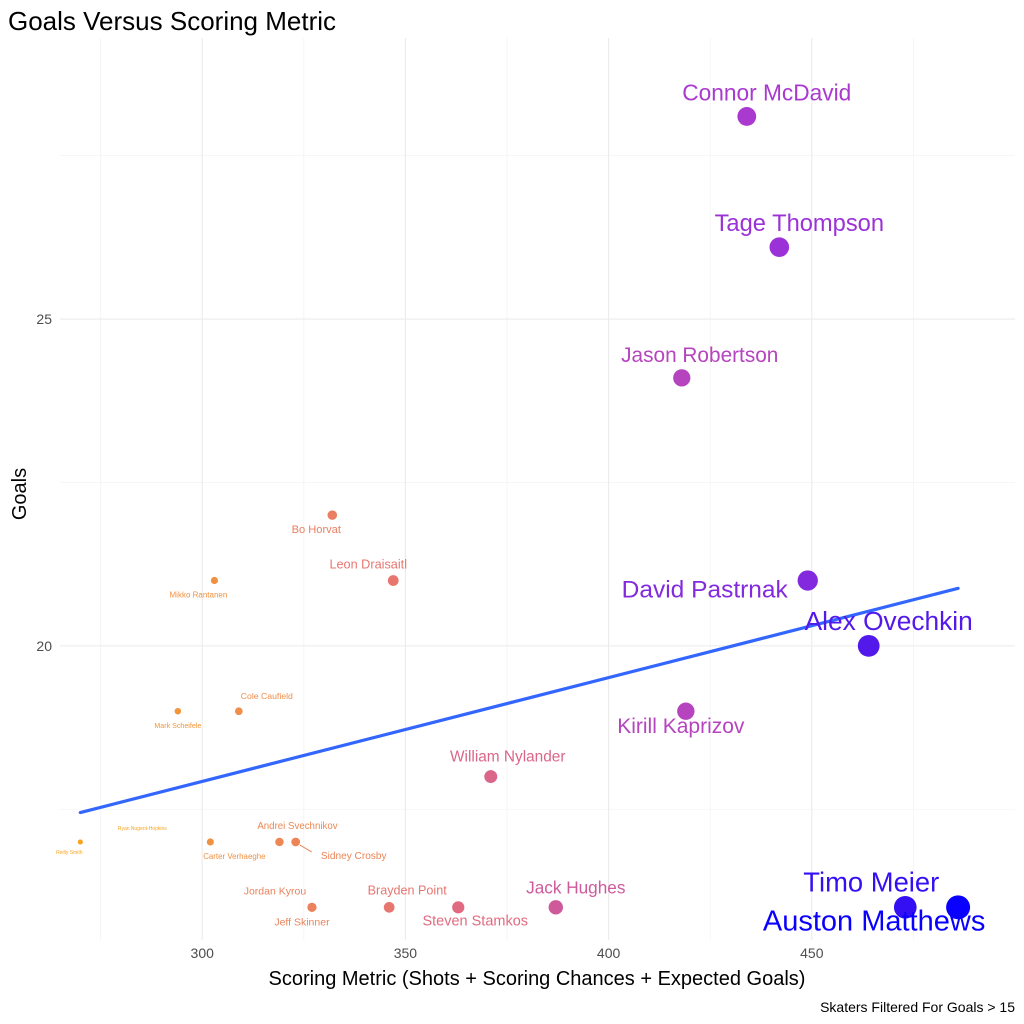 Image resolution: width=1024 pixels, height=1024 pixels. I want to click on point-label: Connor McDavid, so click(766, 92).